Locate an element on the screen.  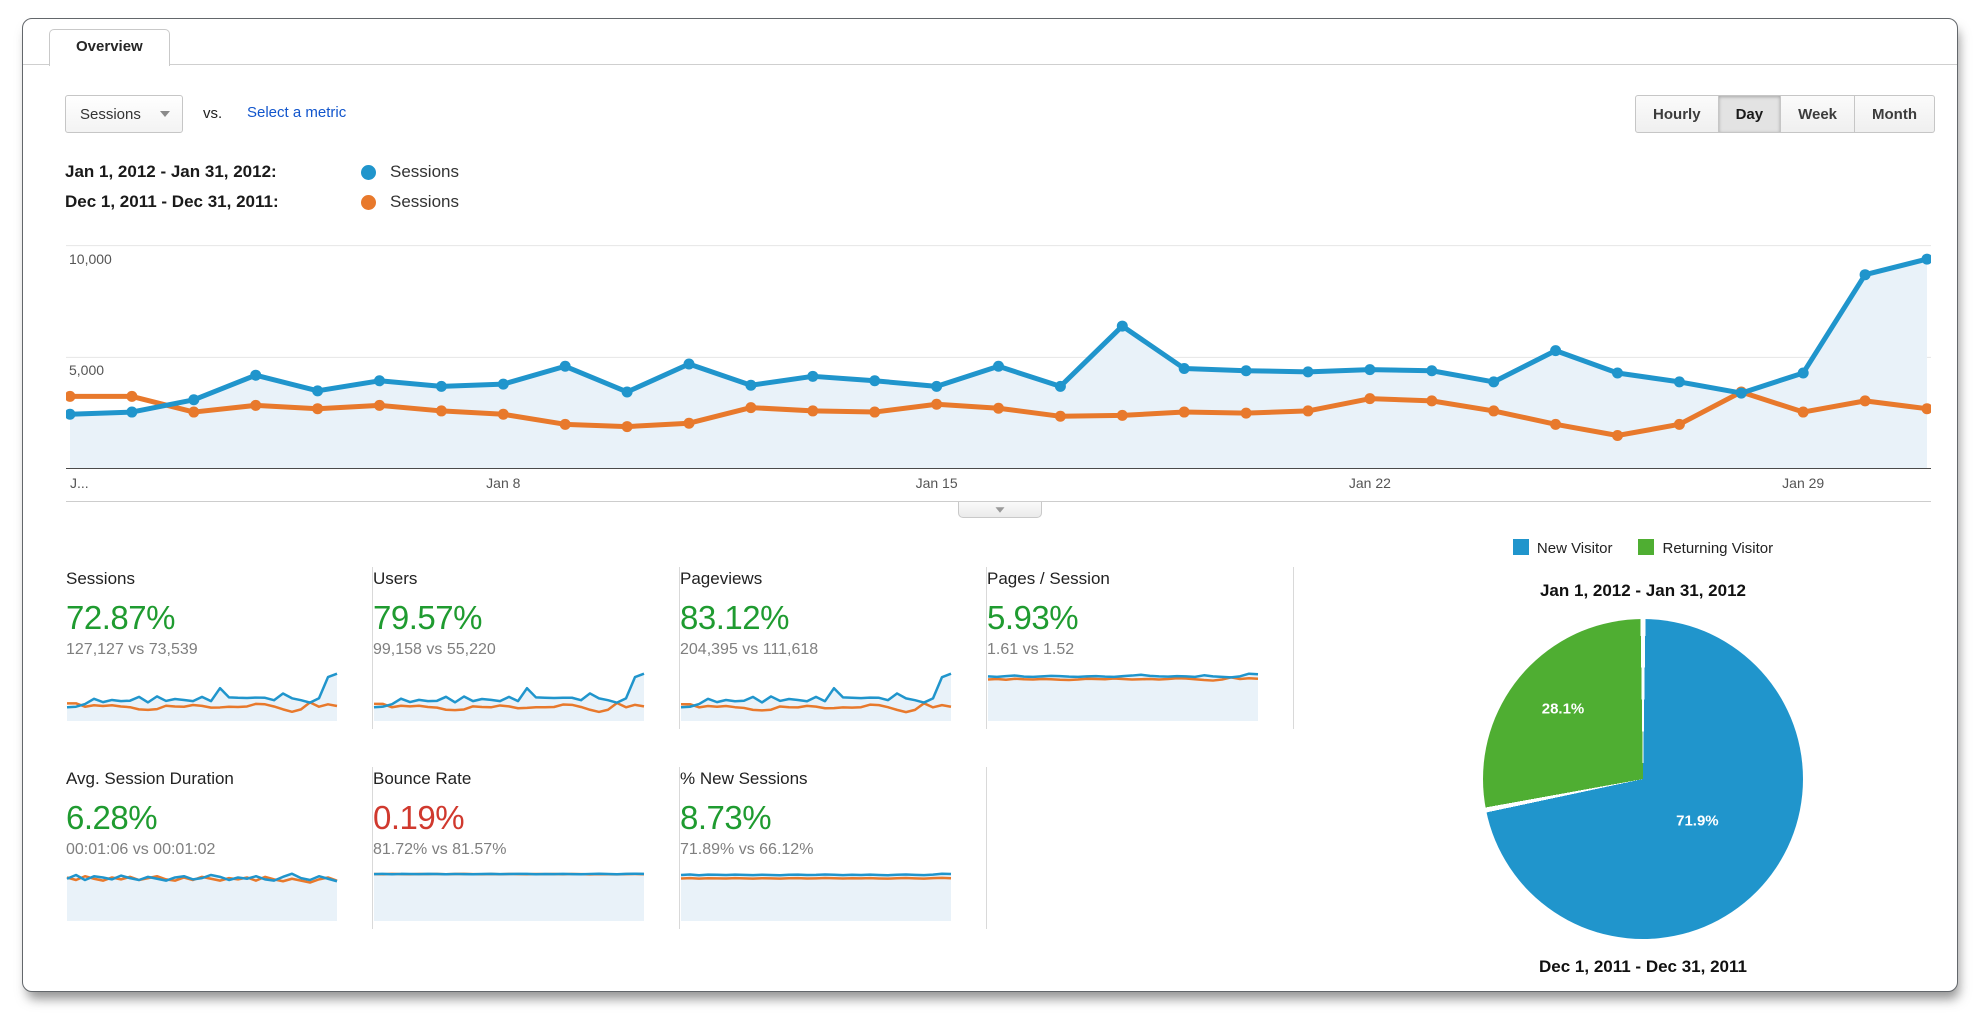
metric-title: Avg. Session Duration is located at coordinates (150, 778).